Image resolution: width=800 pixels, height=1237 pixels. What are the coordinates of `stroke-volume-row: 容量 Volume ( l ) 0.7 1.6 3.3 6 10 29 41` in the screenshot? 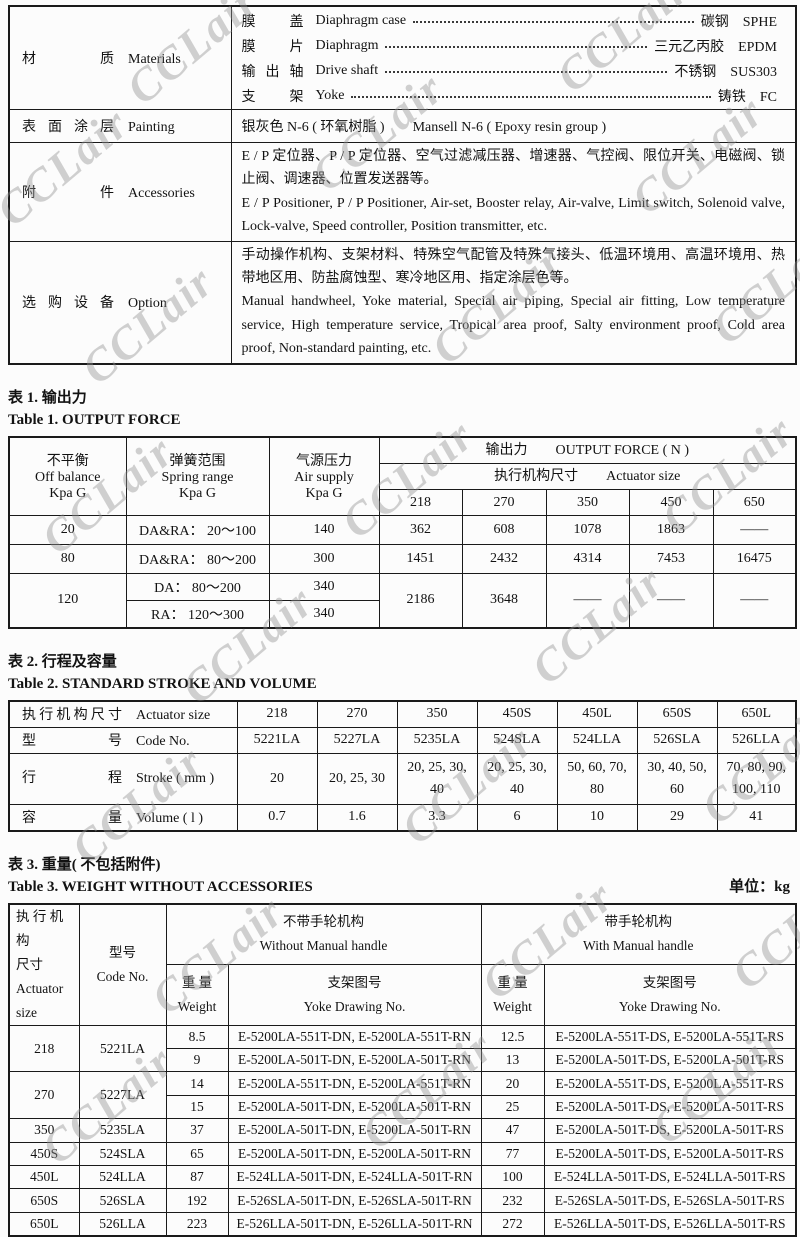 It's located at (402, 817).